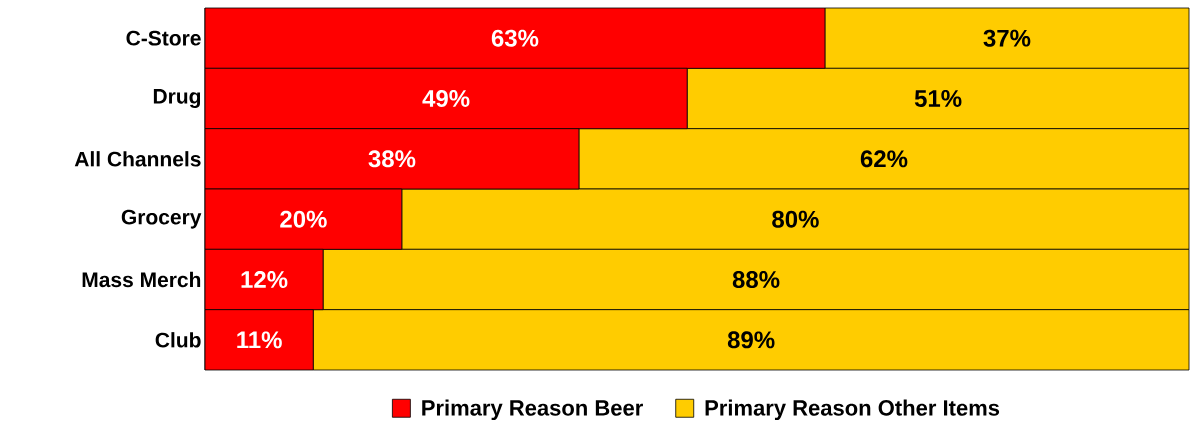 This screenshot has width=1195, height=437. Describe the element at coordinates (178, 340) in the screenshot. I see `y-tick-label: Club` at that location.